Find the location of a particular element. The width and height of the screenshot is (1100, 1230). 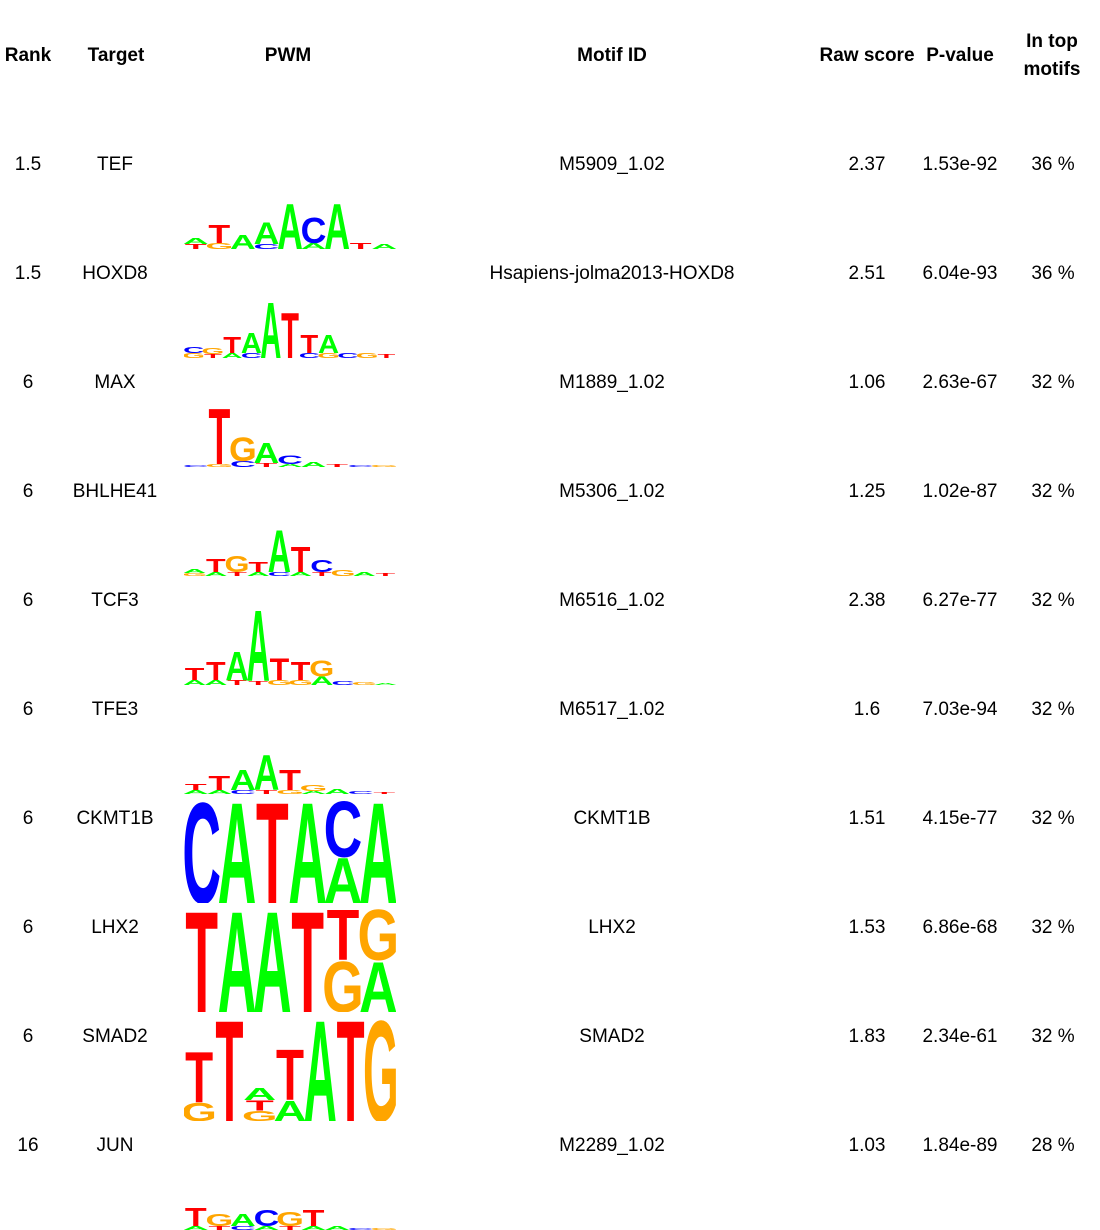

header-motif-id: Motif ID is located at coordinates (612, 55).